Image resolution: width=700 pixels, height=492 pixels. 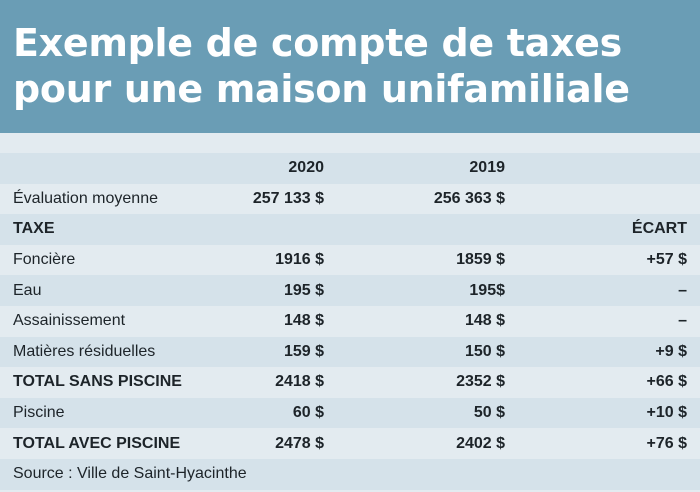 I want to click on row-2020: 60 $, so click(x=308, y=413).